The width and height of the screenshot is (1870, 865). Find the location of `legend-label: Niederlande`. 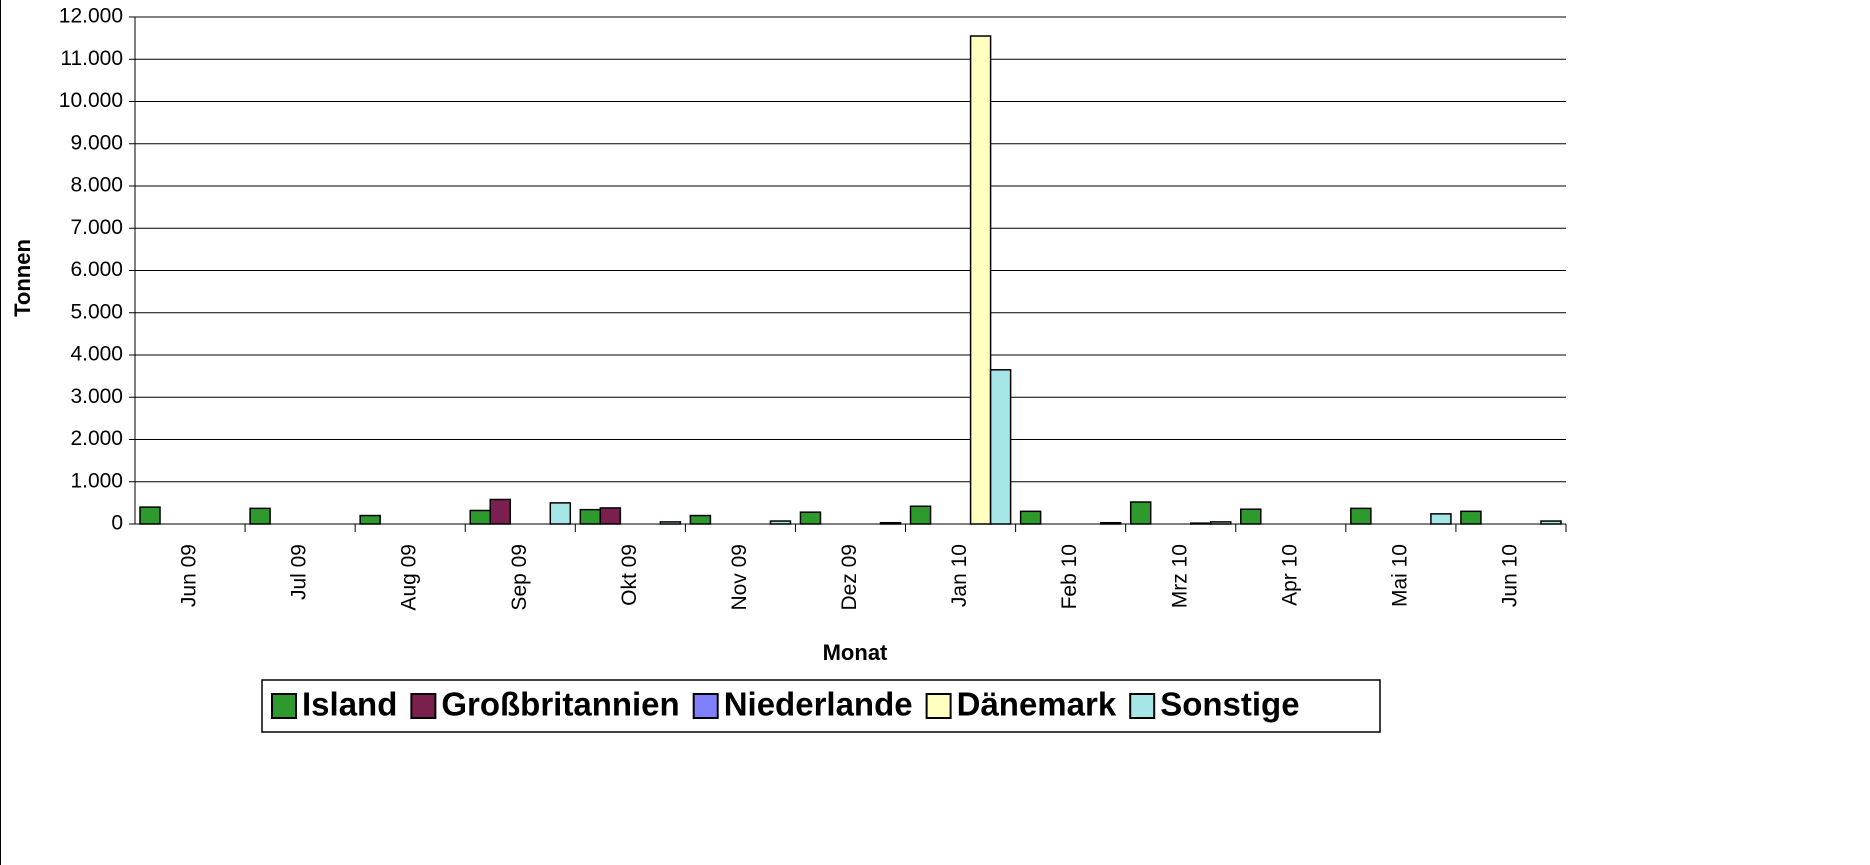

legend-label: Niederlande is located at coordinates (818, 704).